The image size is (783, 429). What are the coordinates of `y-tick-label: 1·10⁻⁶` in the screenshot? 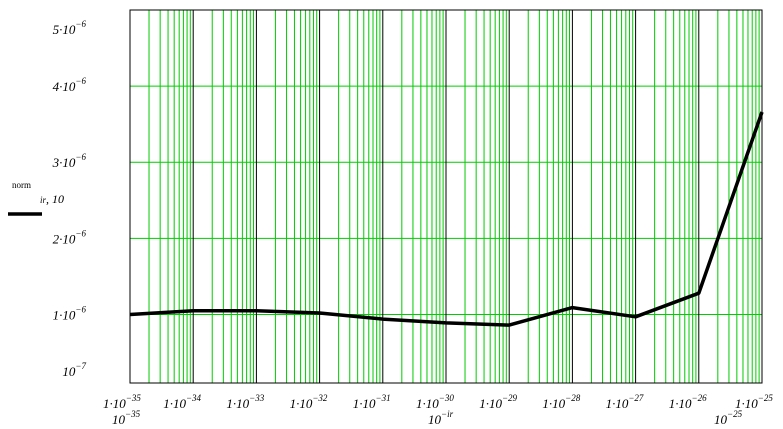 It's located at (70, 313).